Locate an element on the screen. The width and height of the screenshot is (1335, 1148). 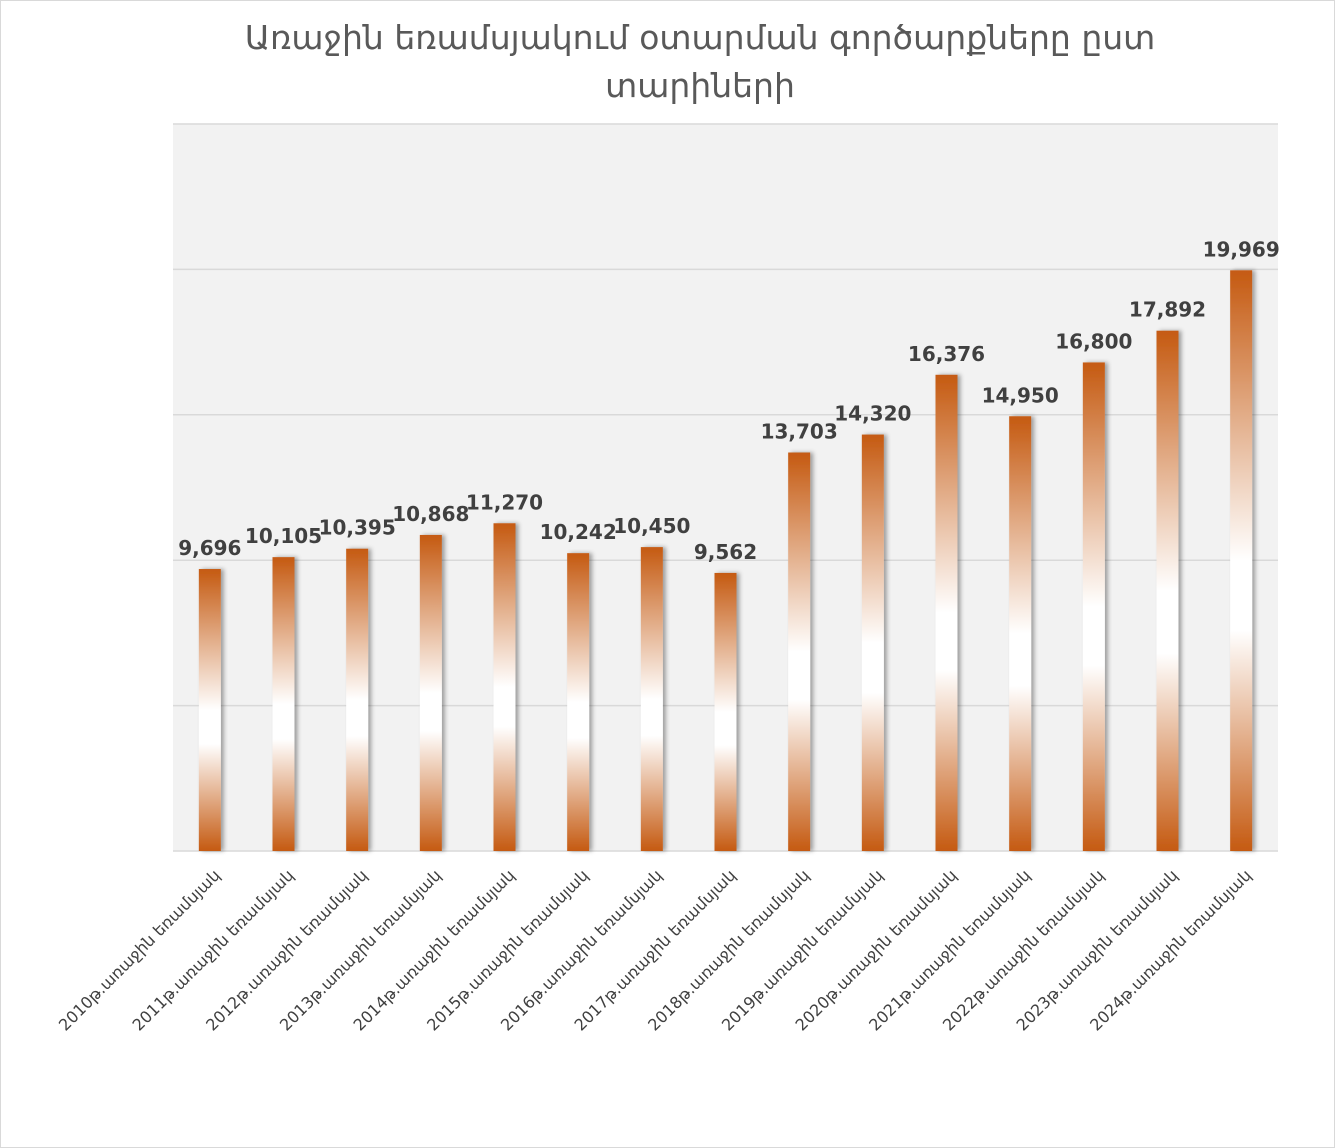
data-label: 9,562 is located at coordinates (725, 552).